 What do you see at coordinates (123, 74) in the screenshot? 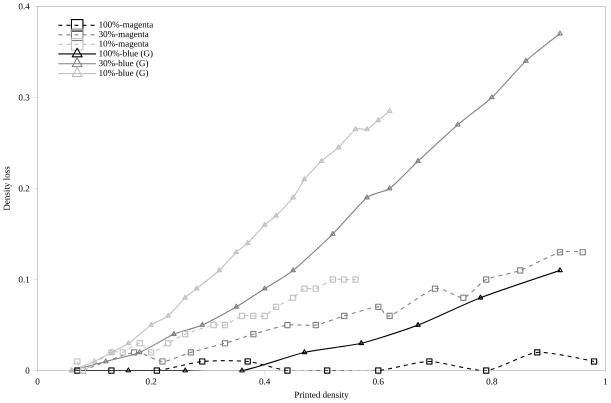
I see `legend-label: 10%-blue (G)` at bounding box center [123, 74].